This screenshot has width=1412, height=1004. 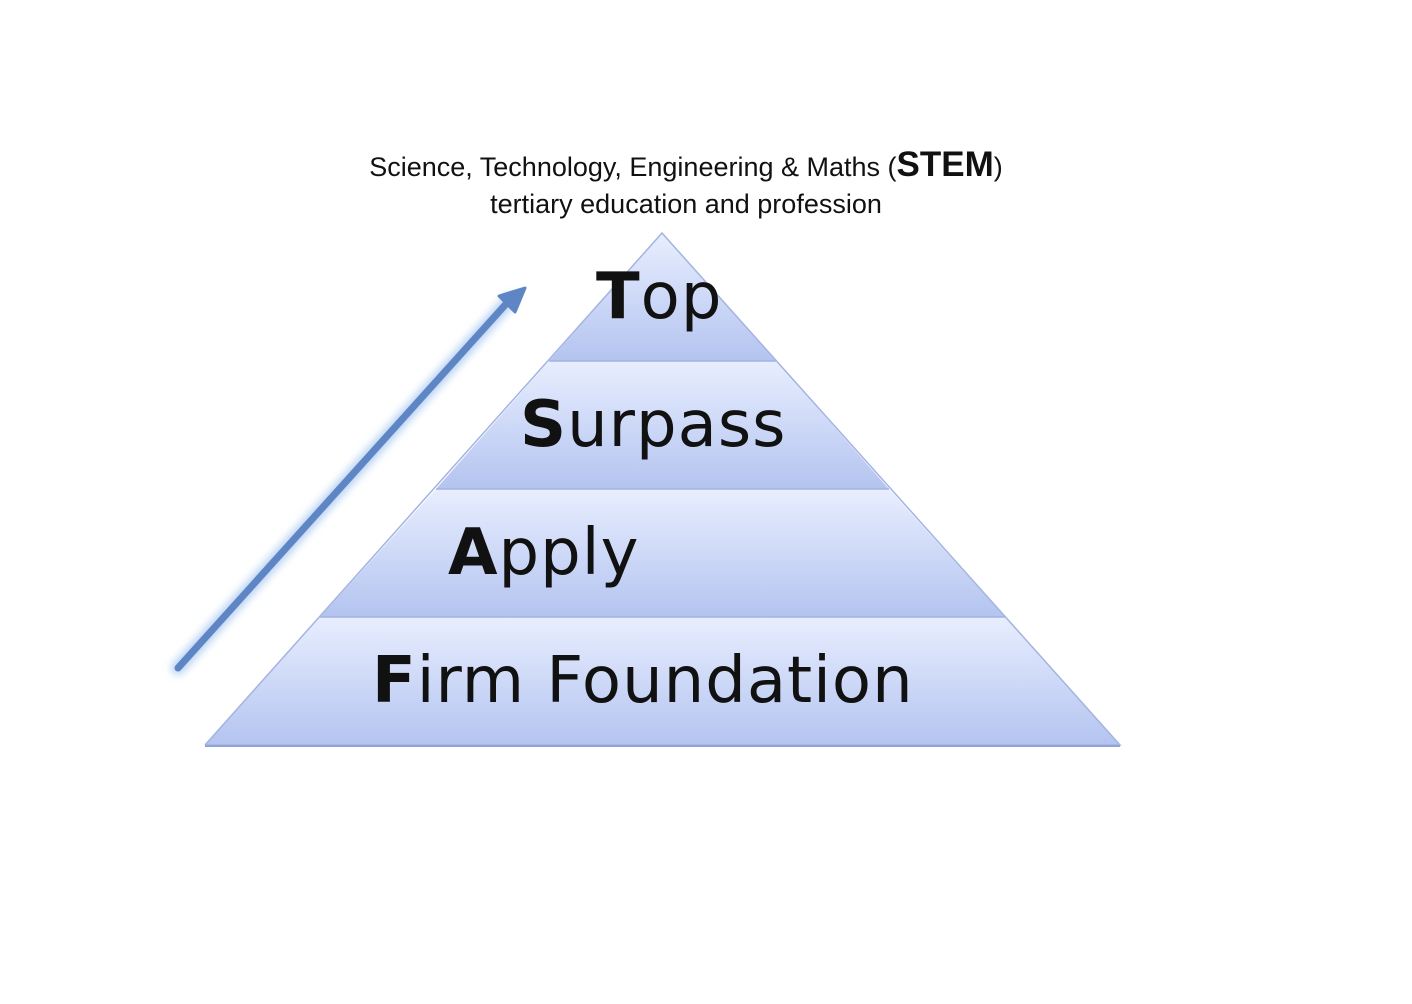 I want to click on arrow-up-right-icon, so click(x=349, y=480).